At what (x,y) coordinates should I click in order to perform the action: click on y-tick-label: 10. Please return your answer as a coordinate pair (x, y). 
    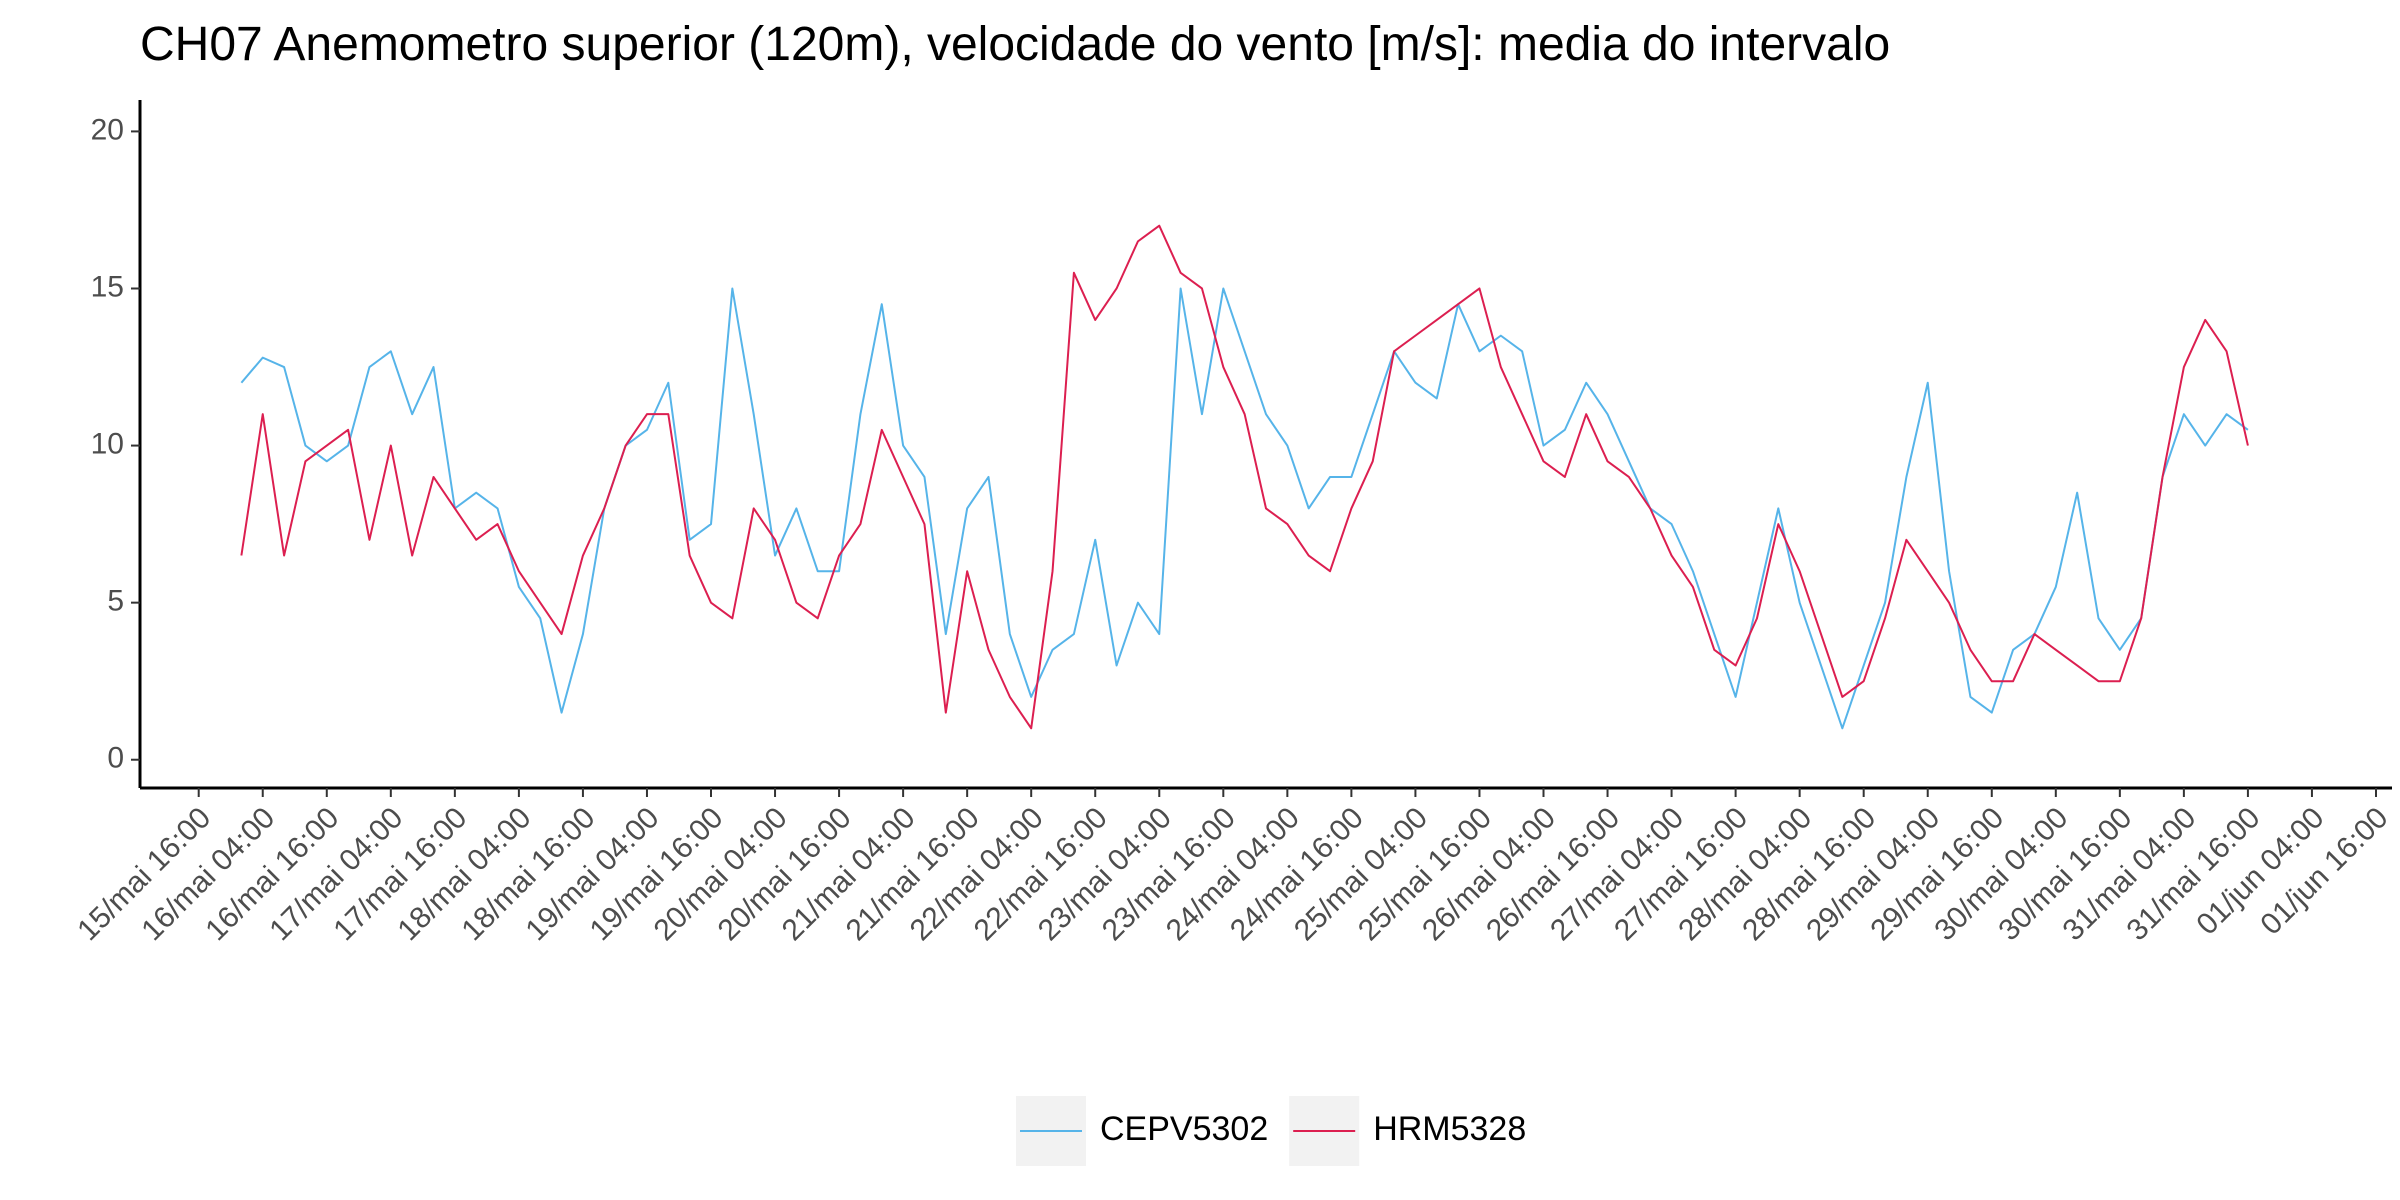
    Looking at the image, I should click on (107, 443).